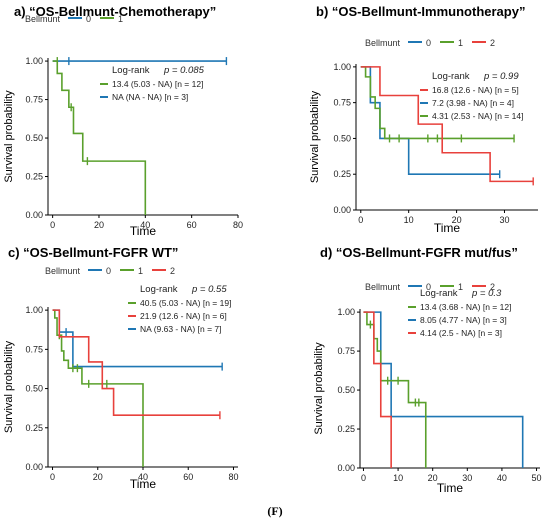  What do you see at coordinates (157, 84) in the screenshot?
I see `median-note-1: 13.4 (5.03 - NA) [n = 12]` at bounding box center [157, 84].